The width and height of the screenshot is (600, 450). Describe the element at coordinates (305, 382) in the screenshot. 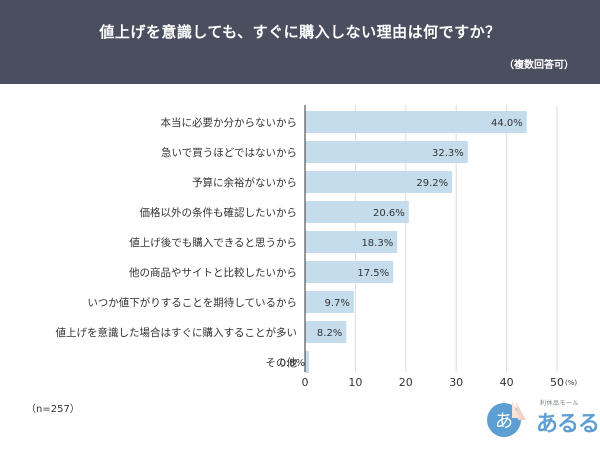

I see `x-tick-label: 0` at that location.